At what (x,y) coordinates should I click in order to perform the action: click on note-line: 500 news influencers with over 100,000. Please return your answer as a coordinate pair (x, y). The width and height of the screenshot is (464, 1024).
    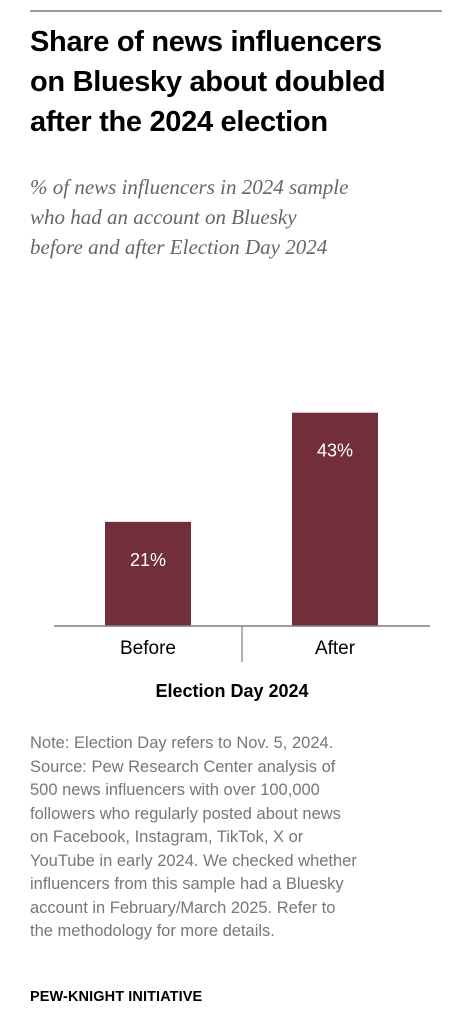
    Looking at the image, I should click on (175, 790).